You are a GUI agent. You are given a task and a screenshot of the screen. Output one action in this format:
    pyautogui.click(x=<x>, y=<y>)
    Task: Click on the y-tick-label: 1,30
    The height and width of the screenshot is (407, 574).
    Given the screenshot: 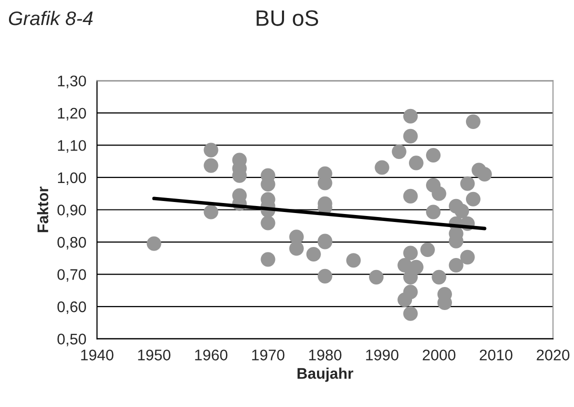 What is the action you would take?
    pyautogui.click(x=72, y=82)
    